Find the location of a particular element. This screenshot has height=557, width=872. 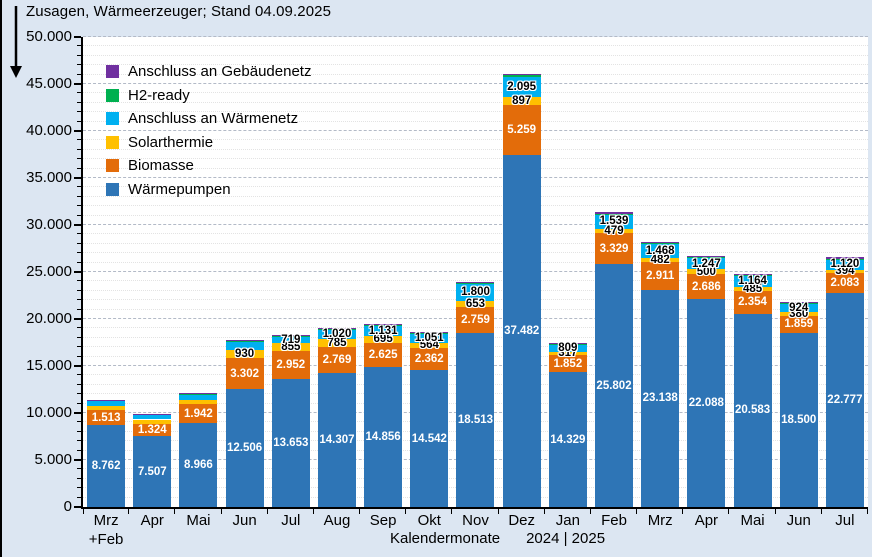

x-axis-category-line: Feb is located at coordinates (614, 520).